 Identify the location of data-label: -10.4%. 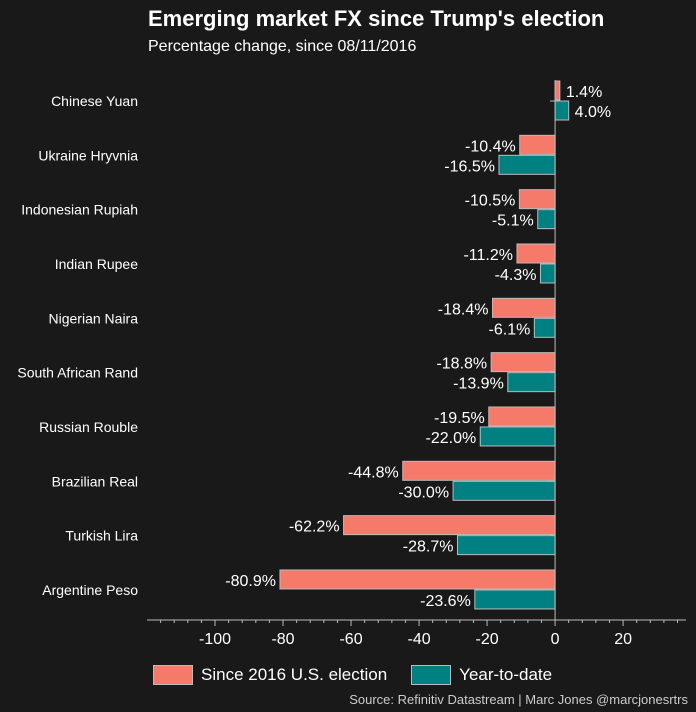
(490, 146).